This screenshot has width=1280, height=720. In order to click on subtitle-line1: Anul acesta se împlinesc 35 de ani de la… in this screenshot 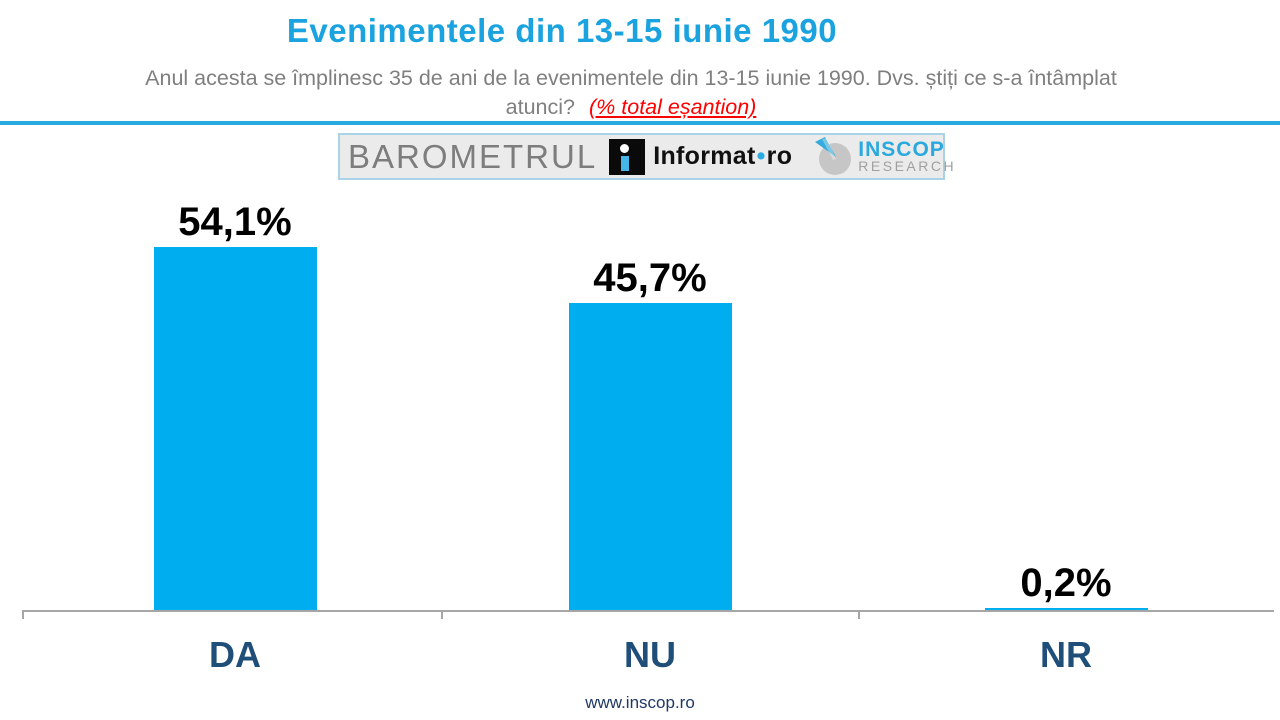, I will do `click(631, 78)`.